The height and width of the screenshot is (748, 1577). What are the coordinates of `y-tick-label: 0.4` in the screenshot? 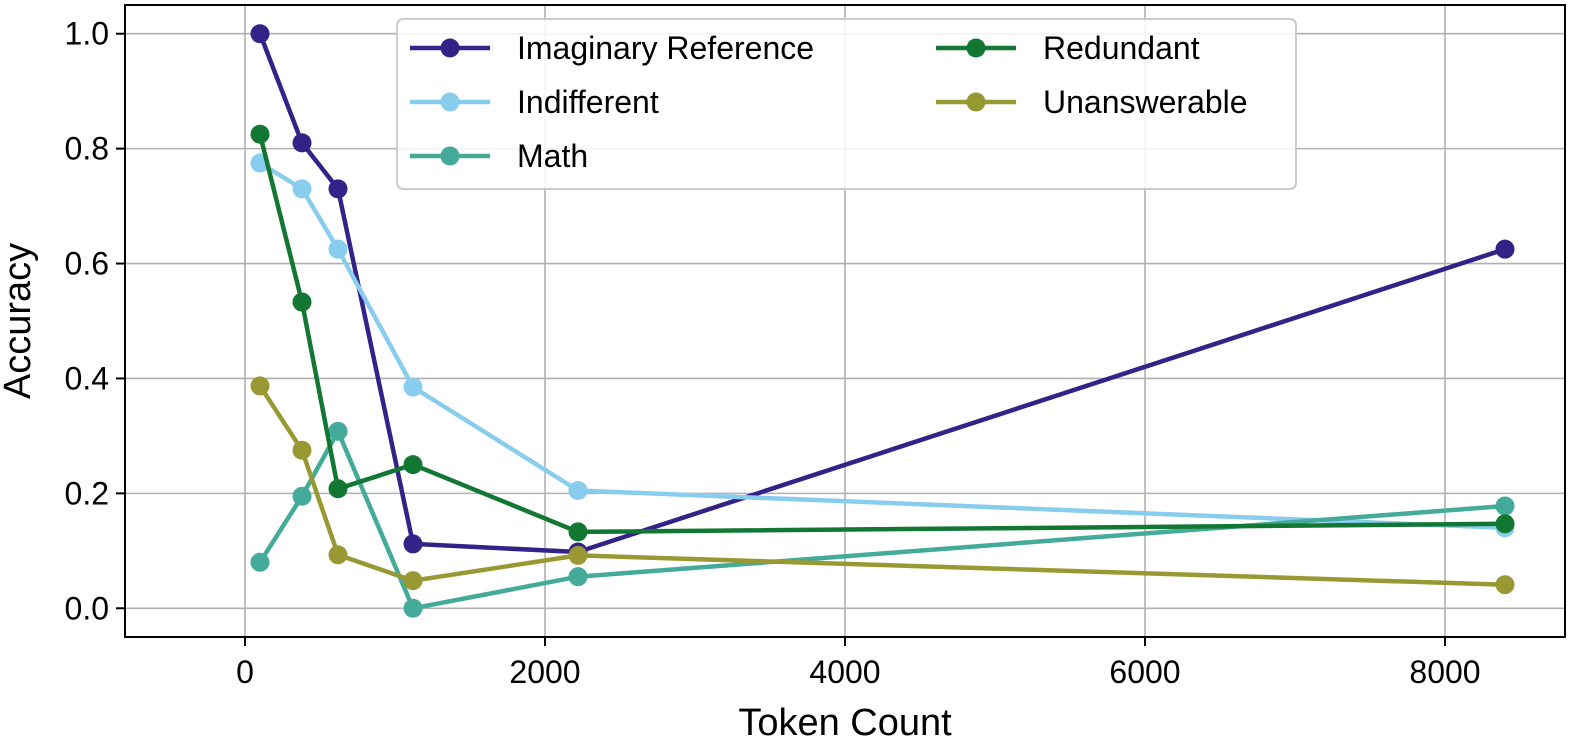 It's located at (87, 378).